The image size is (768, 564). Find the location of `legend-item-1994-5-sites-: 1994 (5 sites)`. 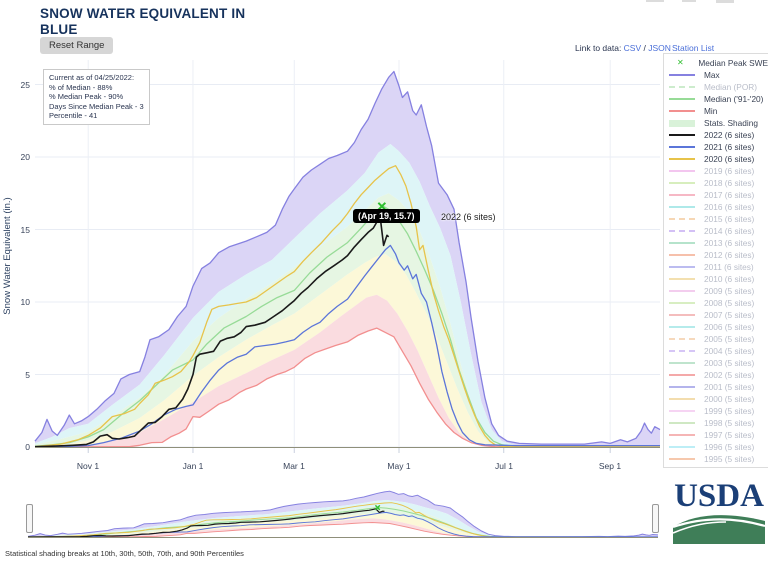

legend-item-1994-5-sites-: 1994 (5 sites) is located at coordinates (716, 466).